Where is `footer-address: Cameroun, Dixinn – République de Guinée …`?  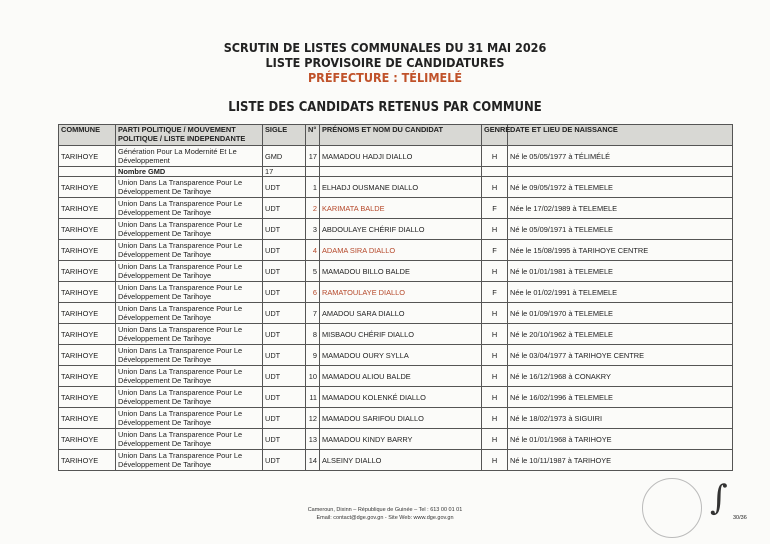
footer-address: Cameroun, Dixinn – République de Guinée … is located at coordinates (385, 510).